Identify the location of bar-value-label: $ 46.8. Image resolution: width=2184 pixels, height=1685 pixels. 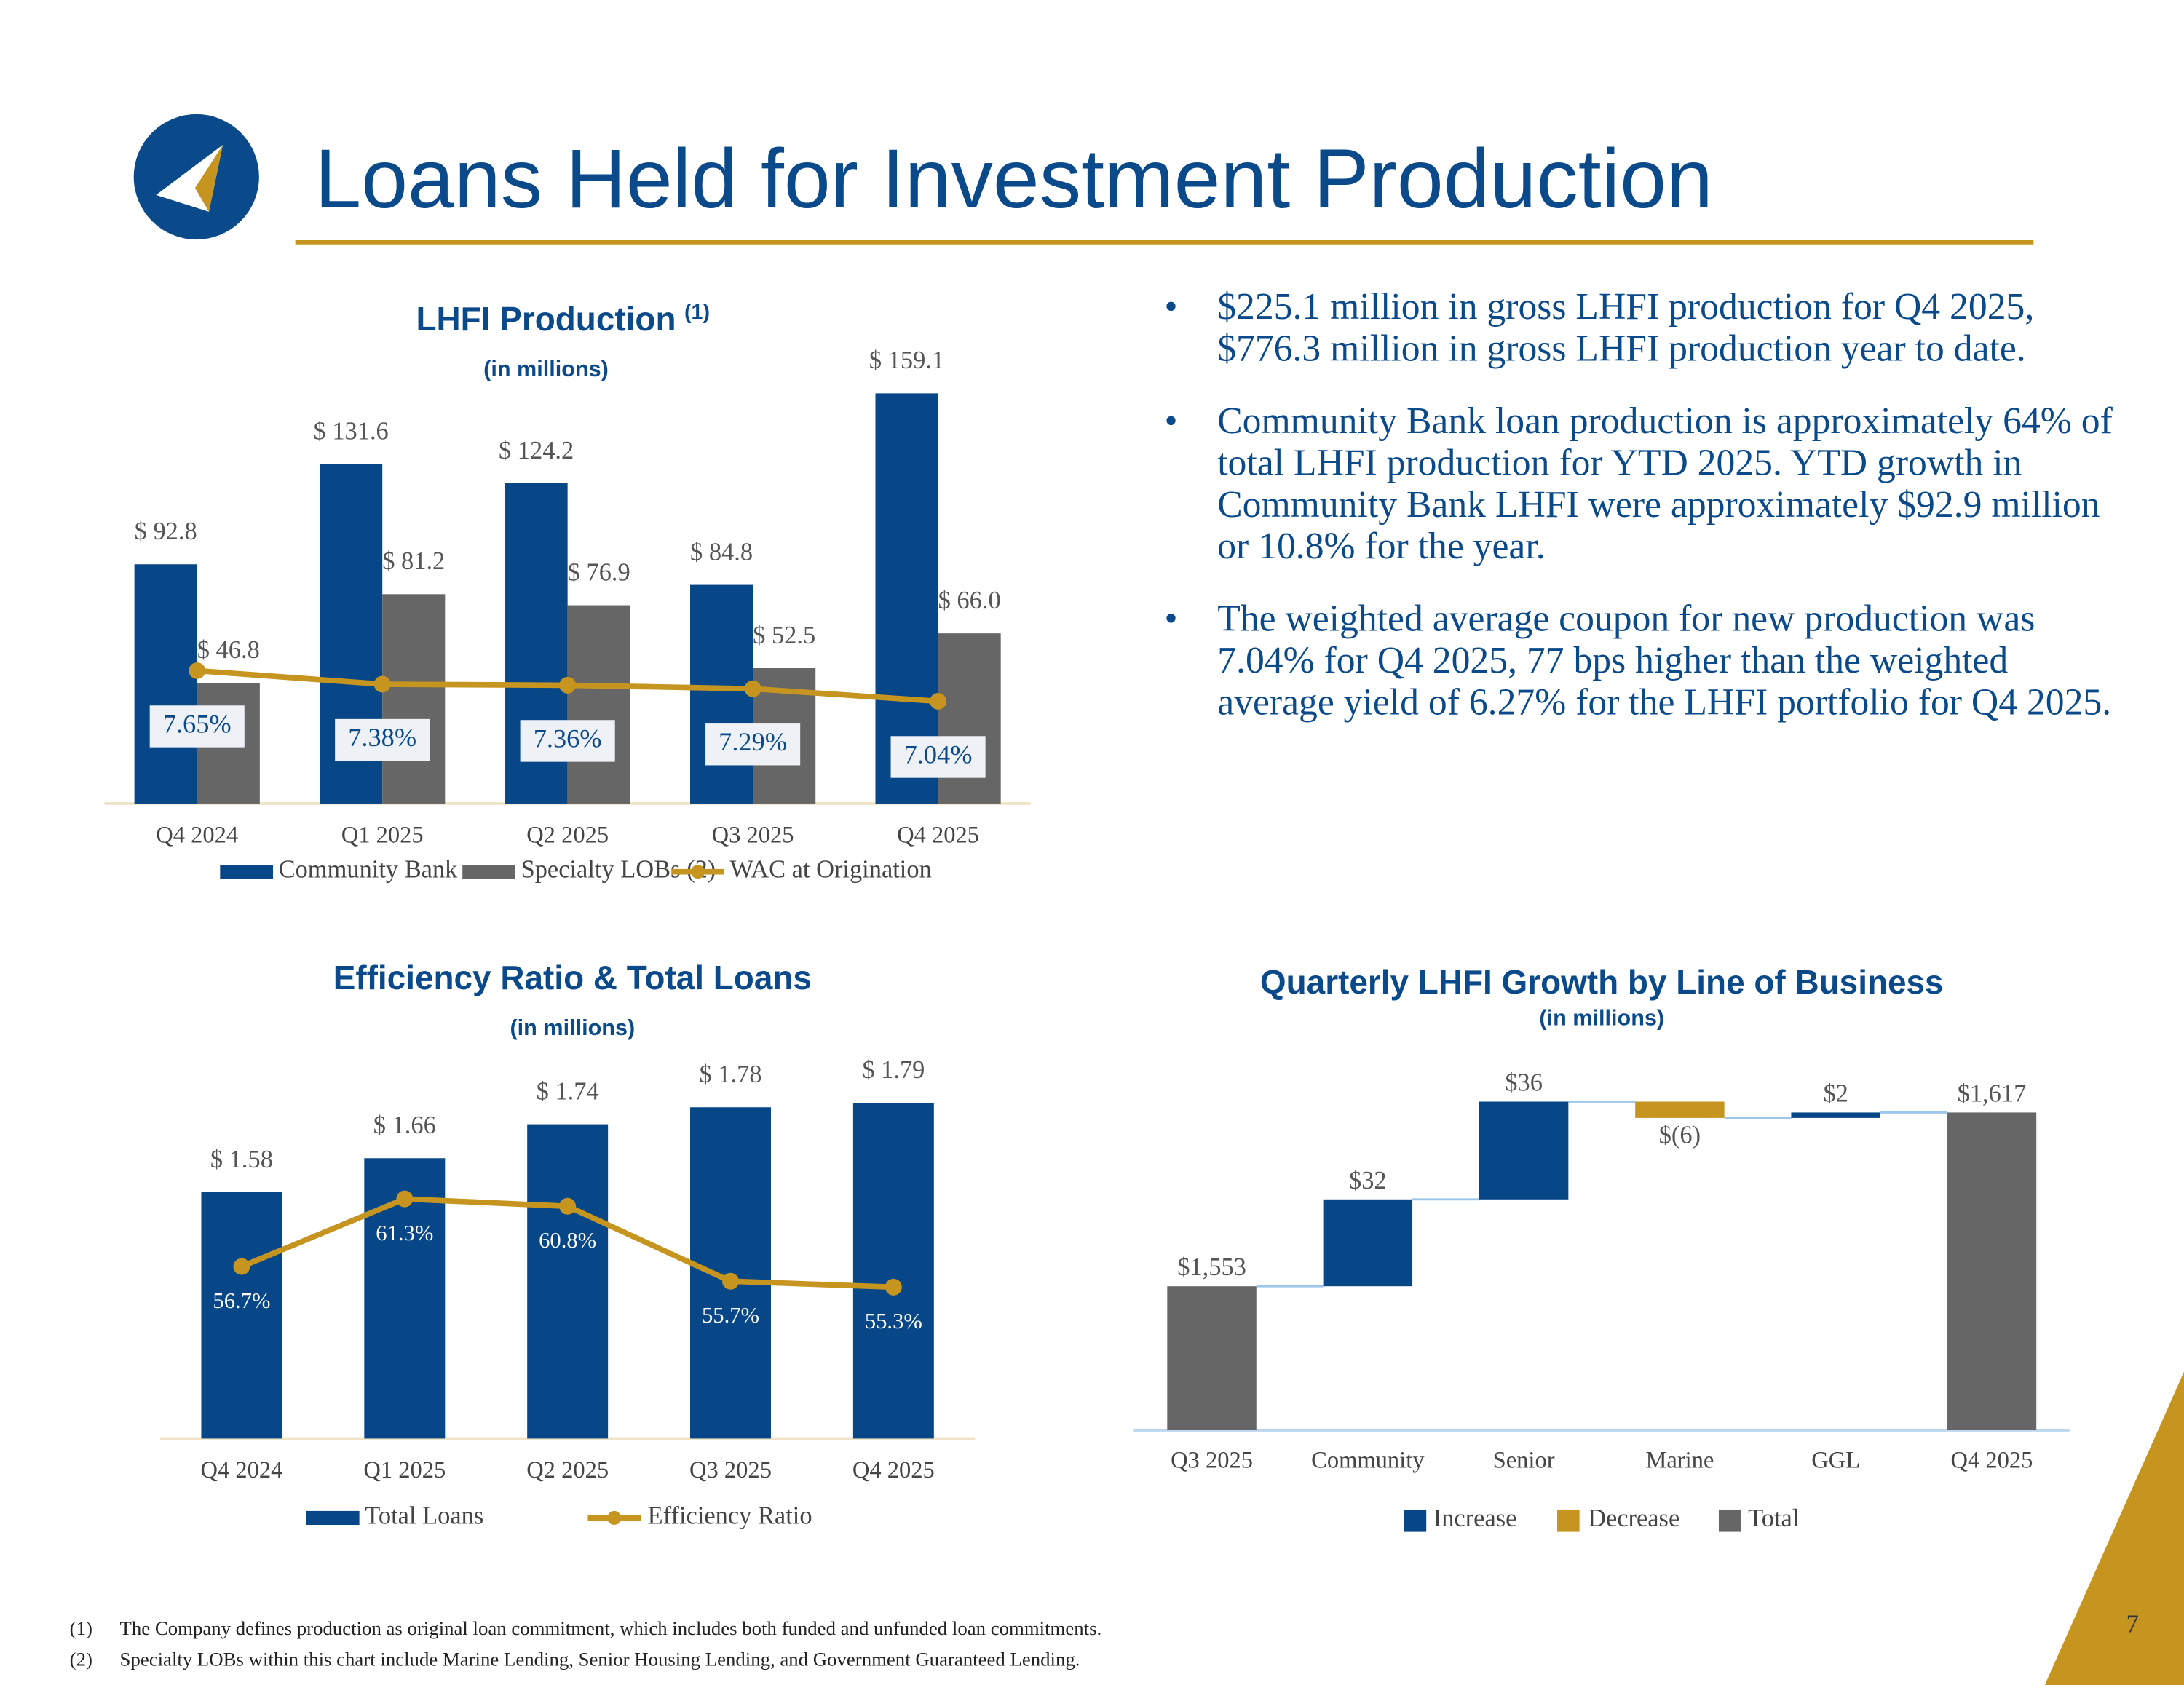
(228, 650).